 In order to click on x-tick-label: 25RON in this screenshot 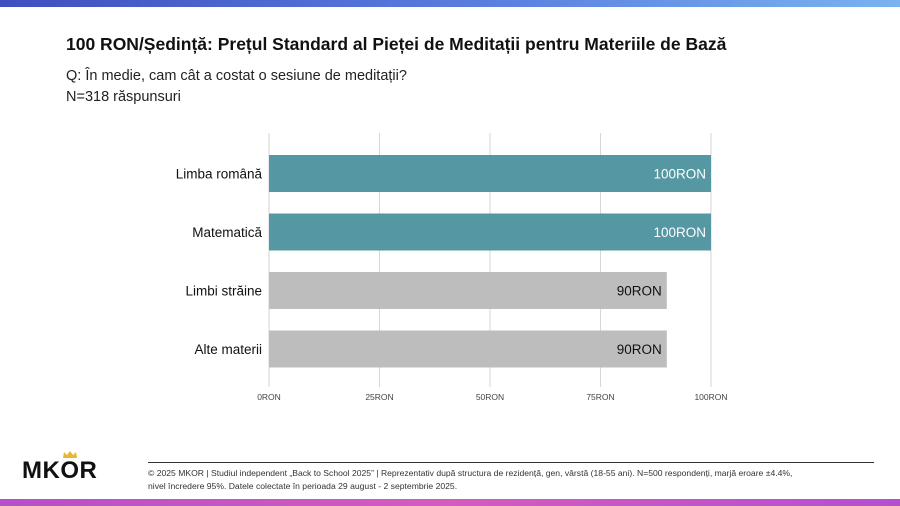, I will do `click(379, 397)`.